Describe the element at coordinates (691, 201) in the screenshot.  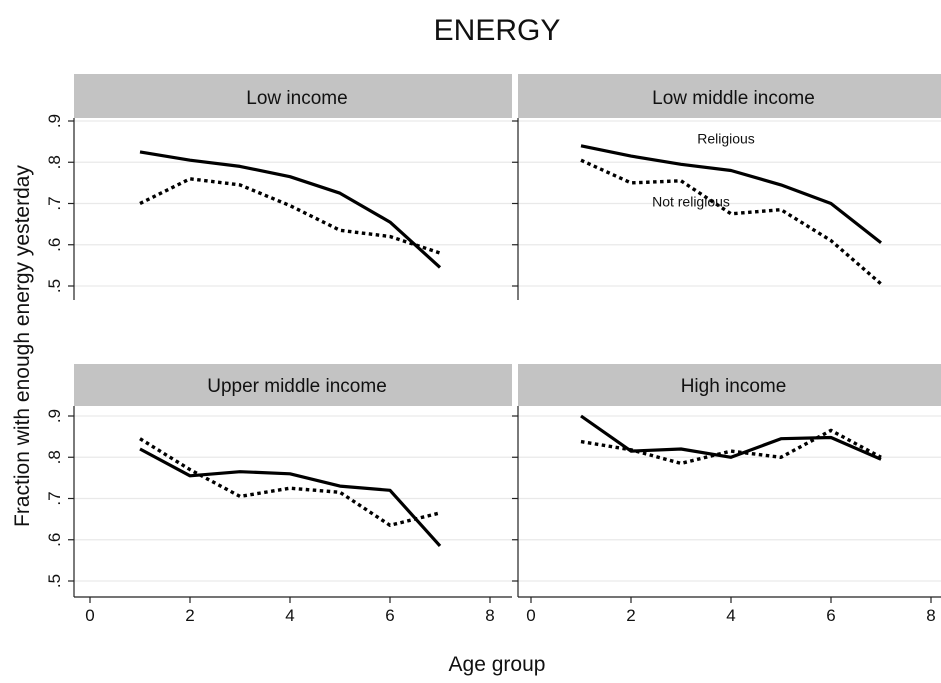
I see `series-annotation: Not religious` at that location.